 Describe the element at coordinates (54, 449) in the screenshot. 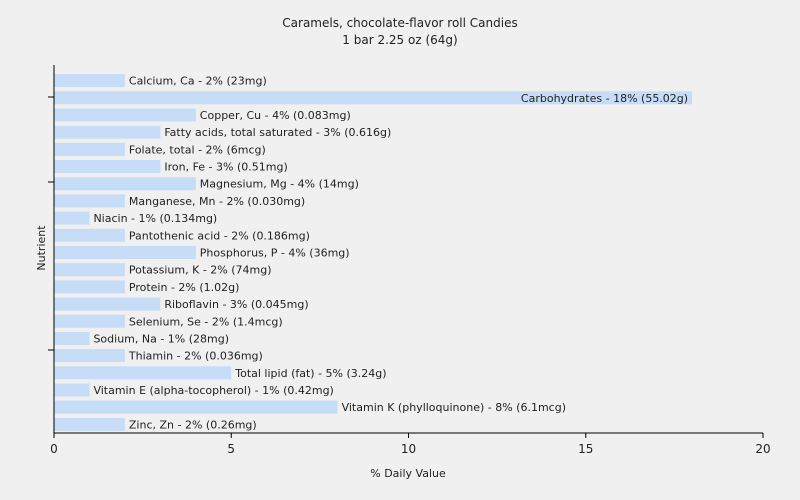

I see `x-tick-label-0: 0` at that location.